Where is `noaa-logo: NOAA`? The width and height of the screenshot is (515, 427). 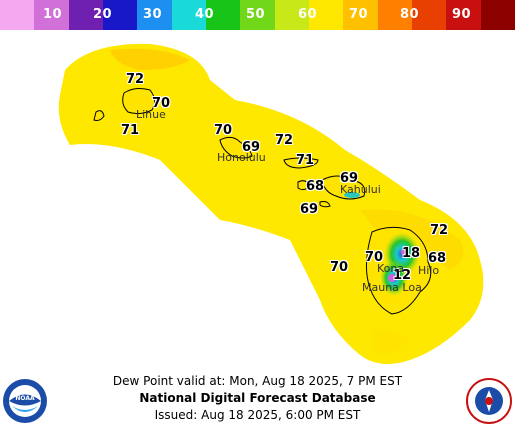
noaa-logo: NOAA is located at coordinates (25, 401).